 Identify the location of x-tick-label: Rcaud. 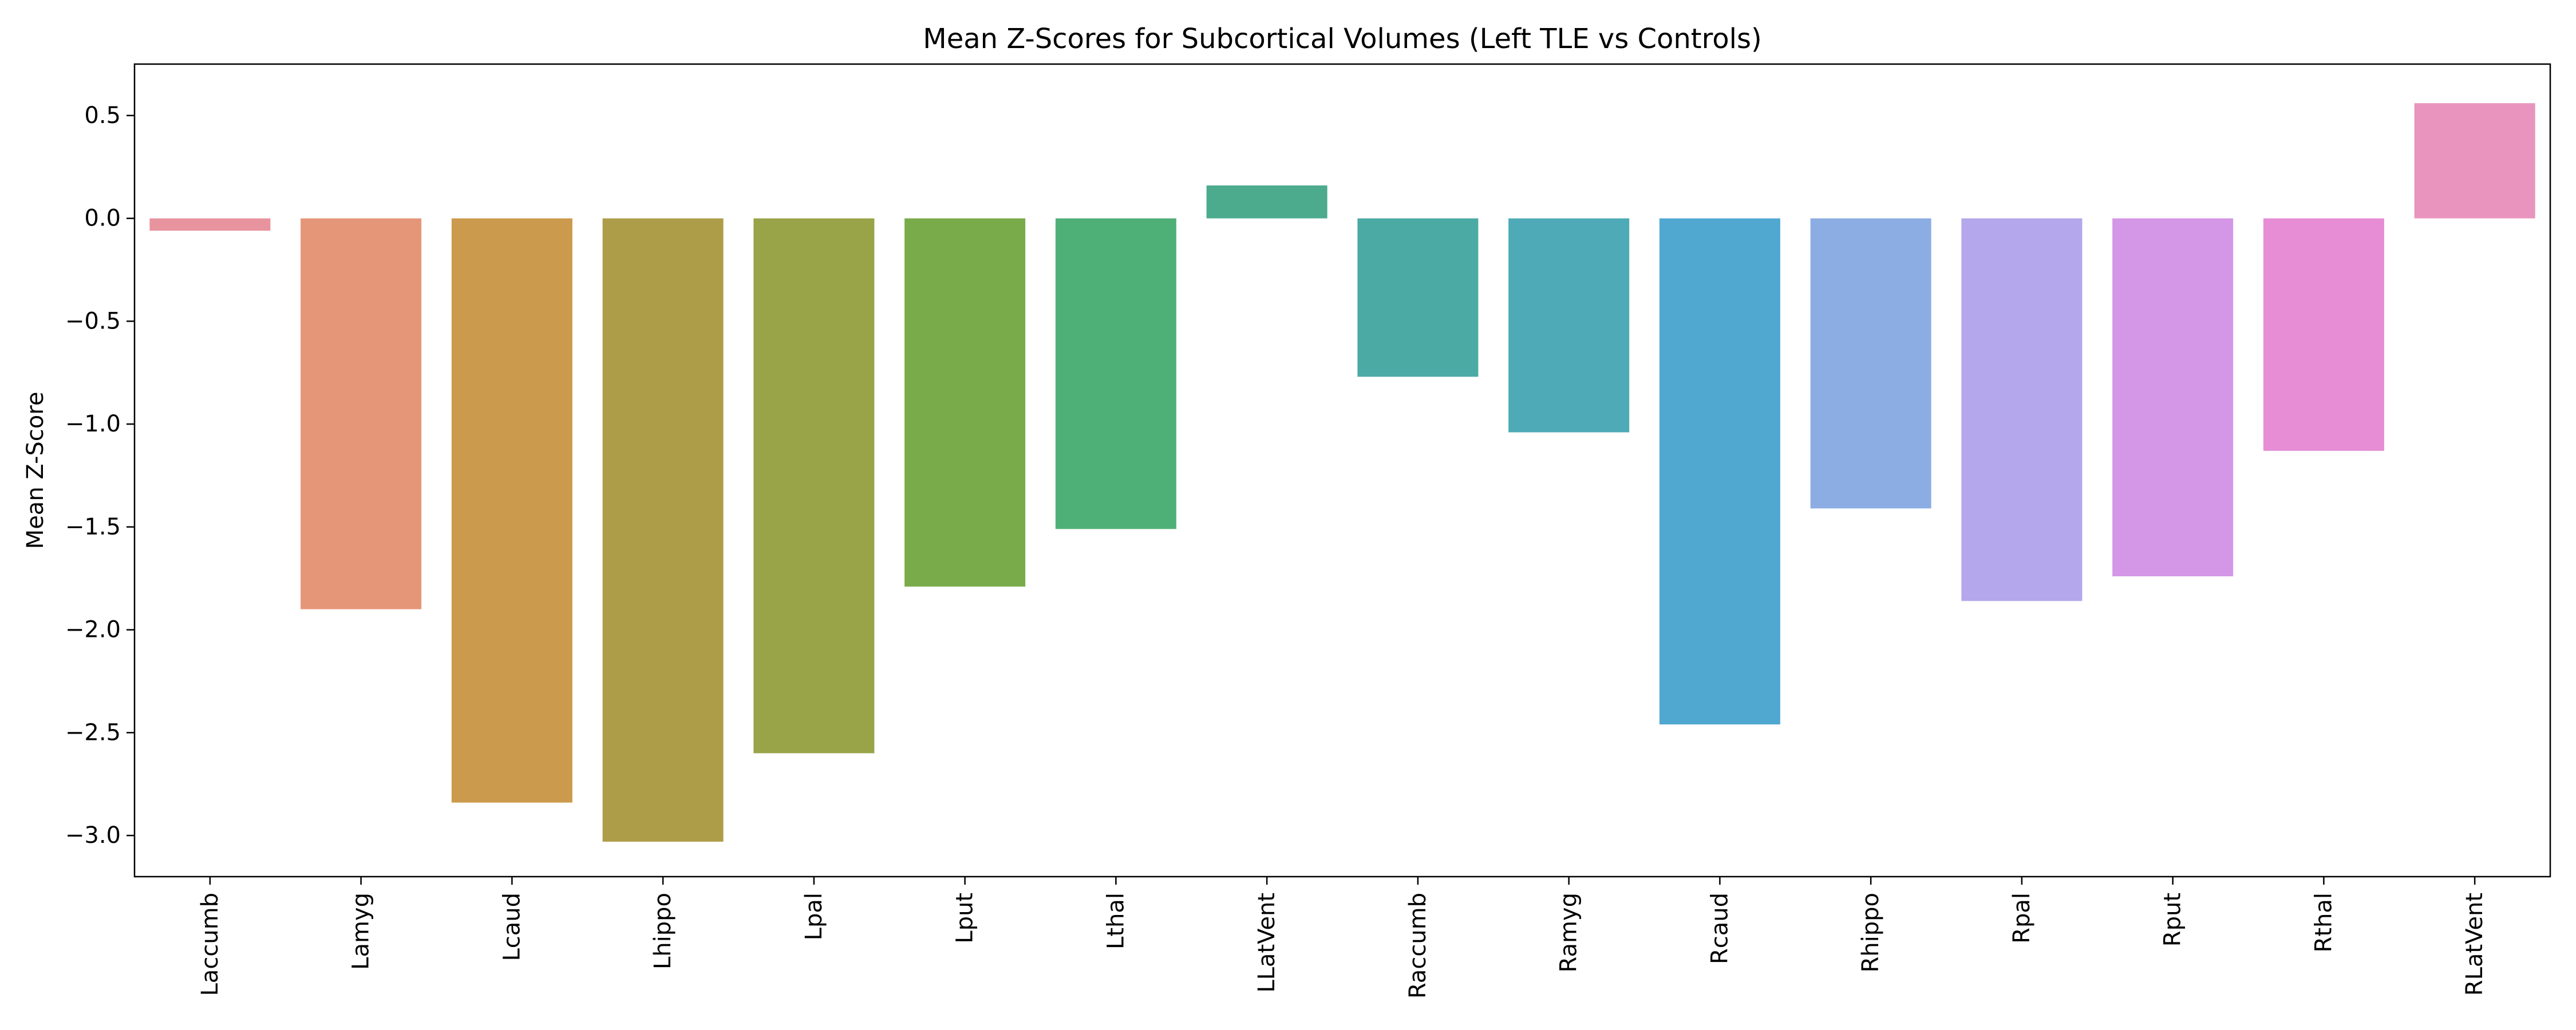
(1719, 928).